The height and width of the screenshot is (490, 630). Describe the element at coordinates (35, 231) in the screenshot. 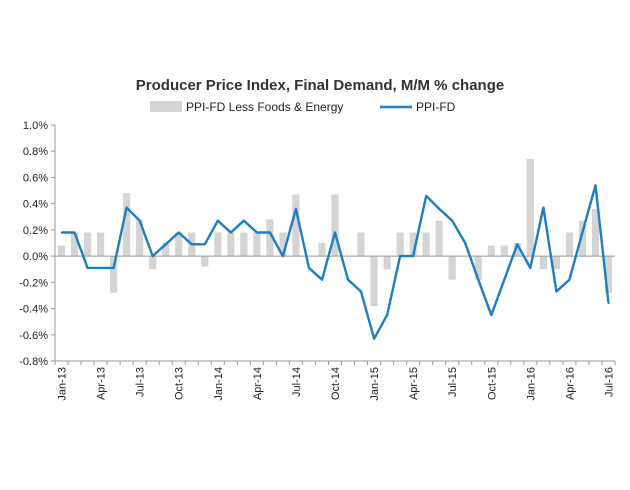

I see `y-tick-label: 0.2%` at that location.